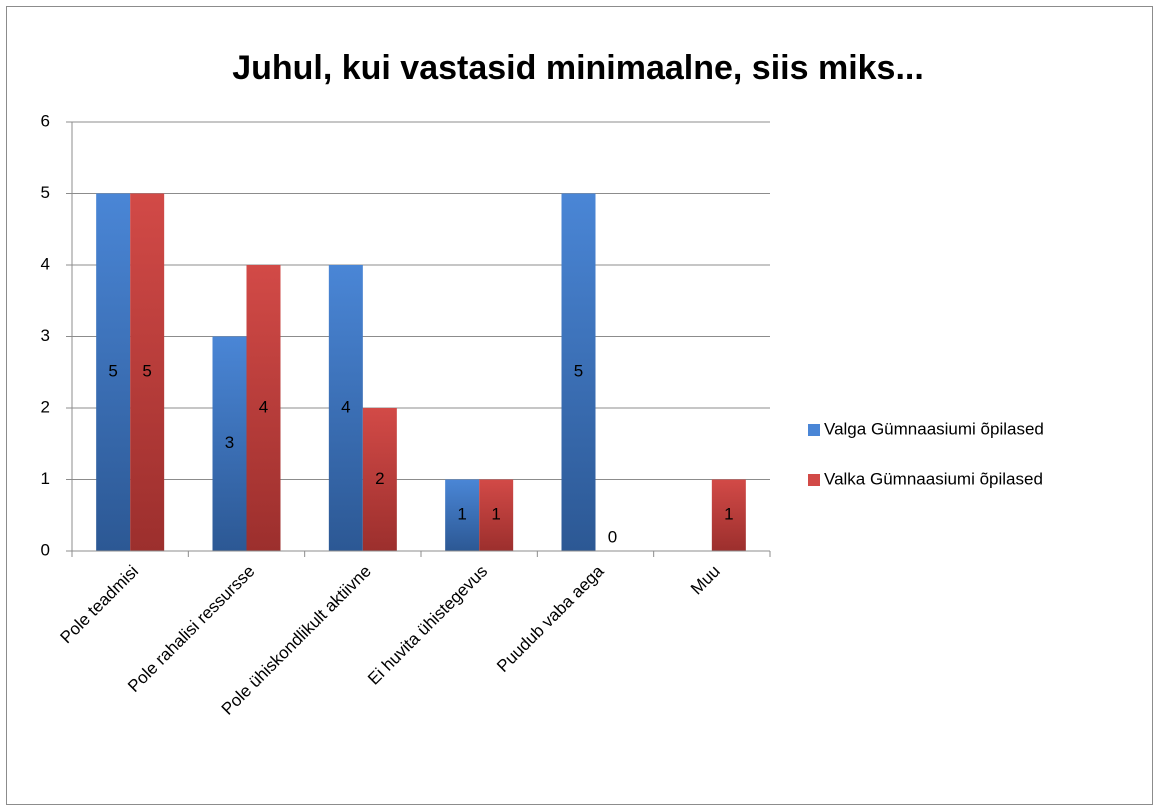  Describe the element at coordinates (45, 478) in the screenshot. I see `y-tick-label: 1` at that location.